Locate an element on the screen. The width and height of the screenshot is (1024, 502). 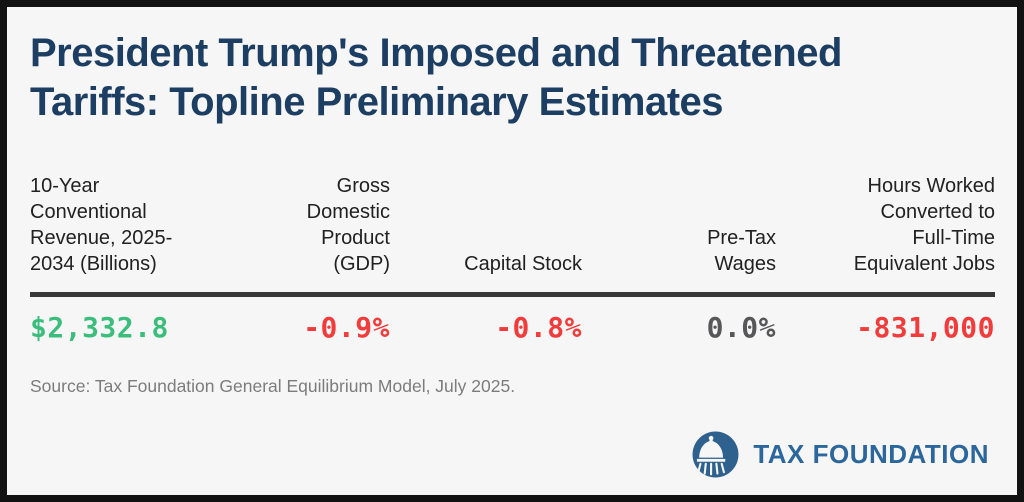
page-title-line-2: Tariffs: Topline Preliminary Estimates is located at coordinates (377, 102).